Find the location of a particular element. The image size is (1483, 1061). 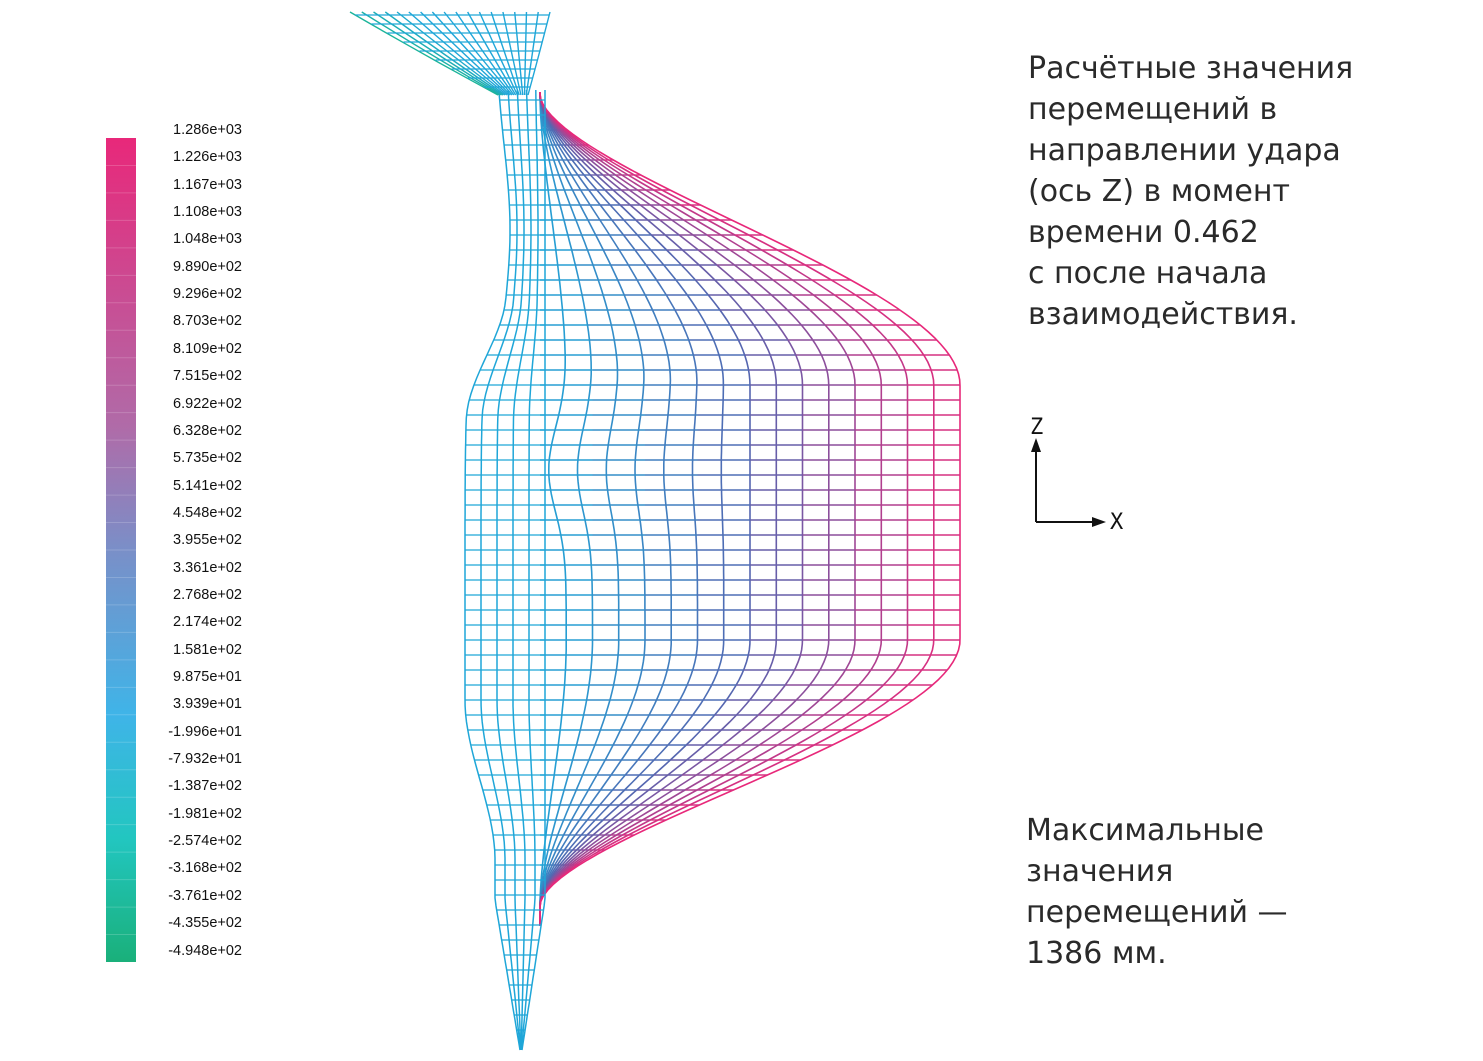

legend-tick-label: 7.515e+02 is located at coordinates (207, 376).